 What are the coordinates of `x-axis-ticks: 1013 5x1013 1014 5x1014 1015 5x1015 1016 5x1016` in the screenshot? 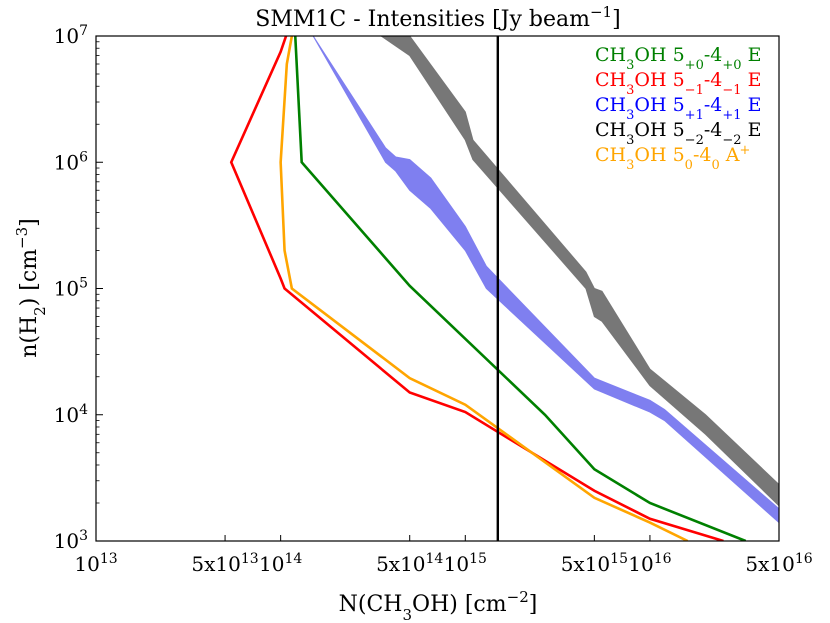 It's located at (443, 555).